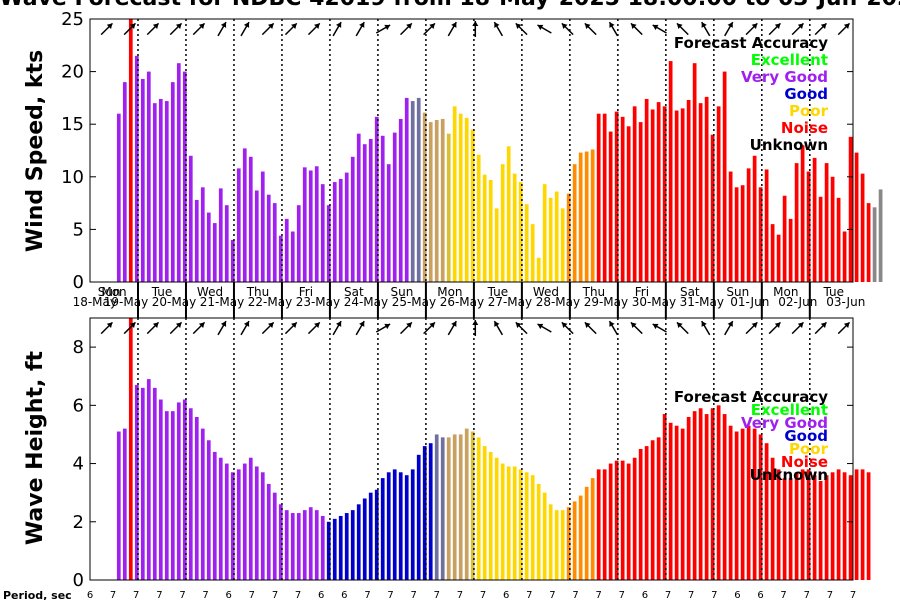 Image resolution: width=900 pixels, height=600 pixels. What do you see at coordinates (804, 462) in the screenshot?
I see `legend-item: Noise` at bounding box center [804, 462].